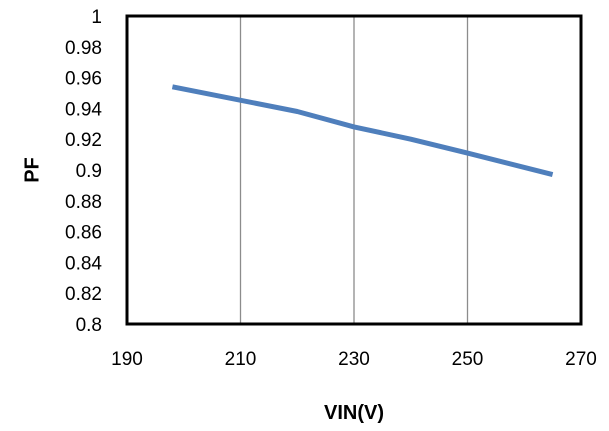 The width and height of the screenshot is (609, 431). What do you see at coordinates (96, 17) in the screenshot?
I see `y-tick-label-10: 1` at bounding box center [96, 17].